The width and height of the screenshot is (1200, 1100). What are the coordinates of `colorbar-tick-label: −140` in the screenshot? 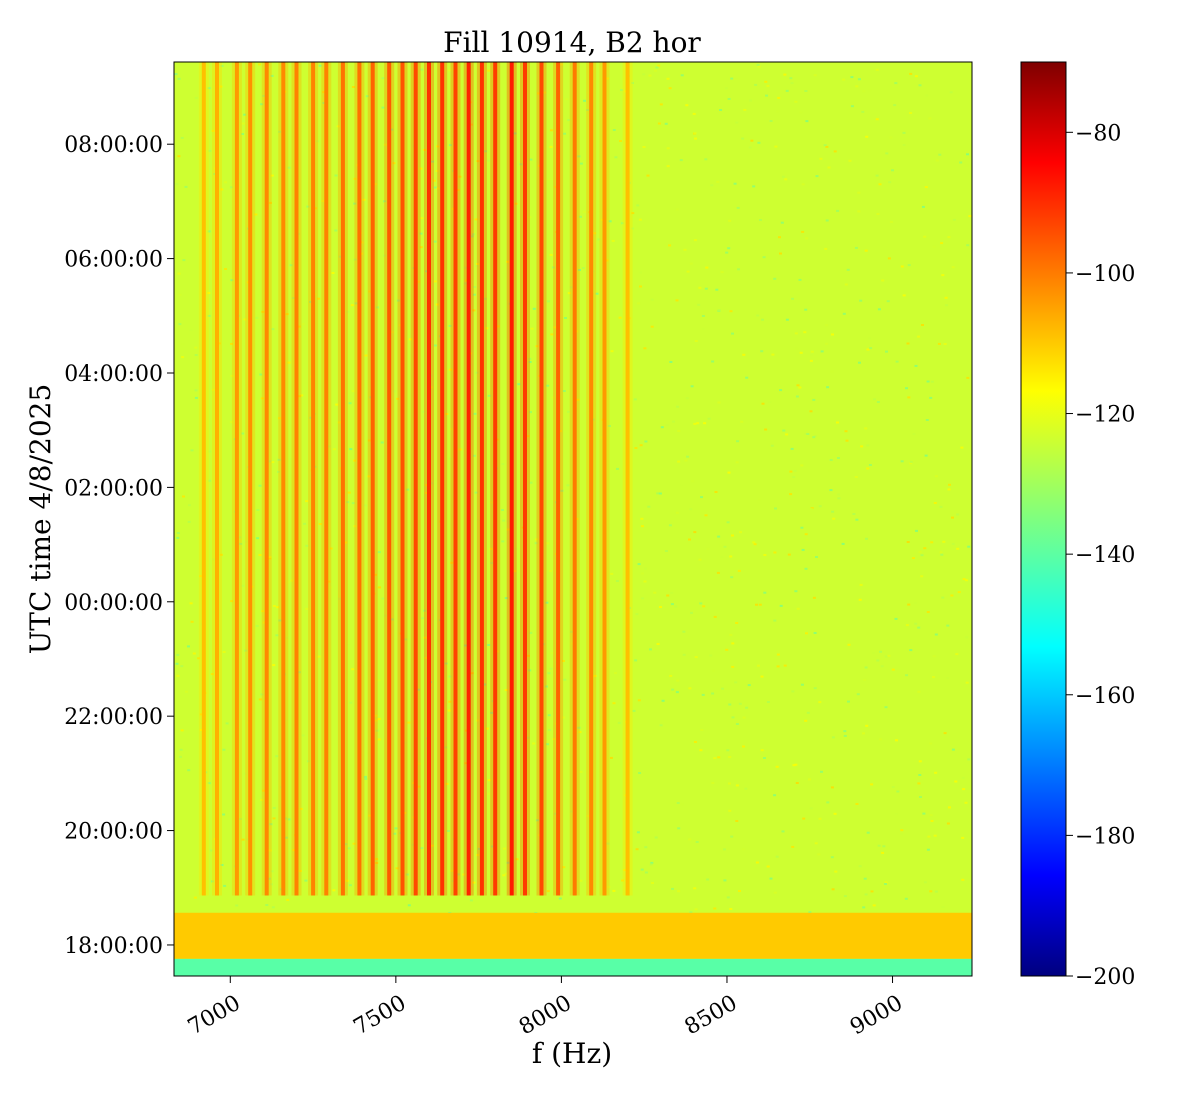 It's located at (1105, 555).